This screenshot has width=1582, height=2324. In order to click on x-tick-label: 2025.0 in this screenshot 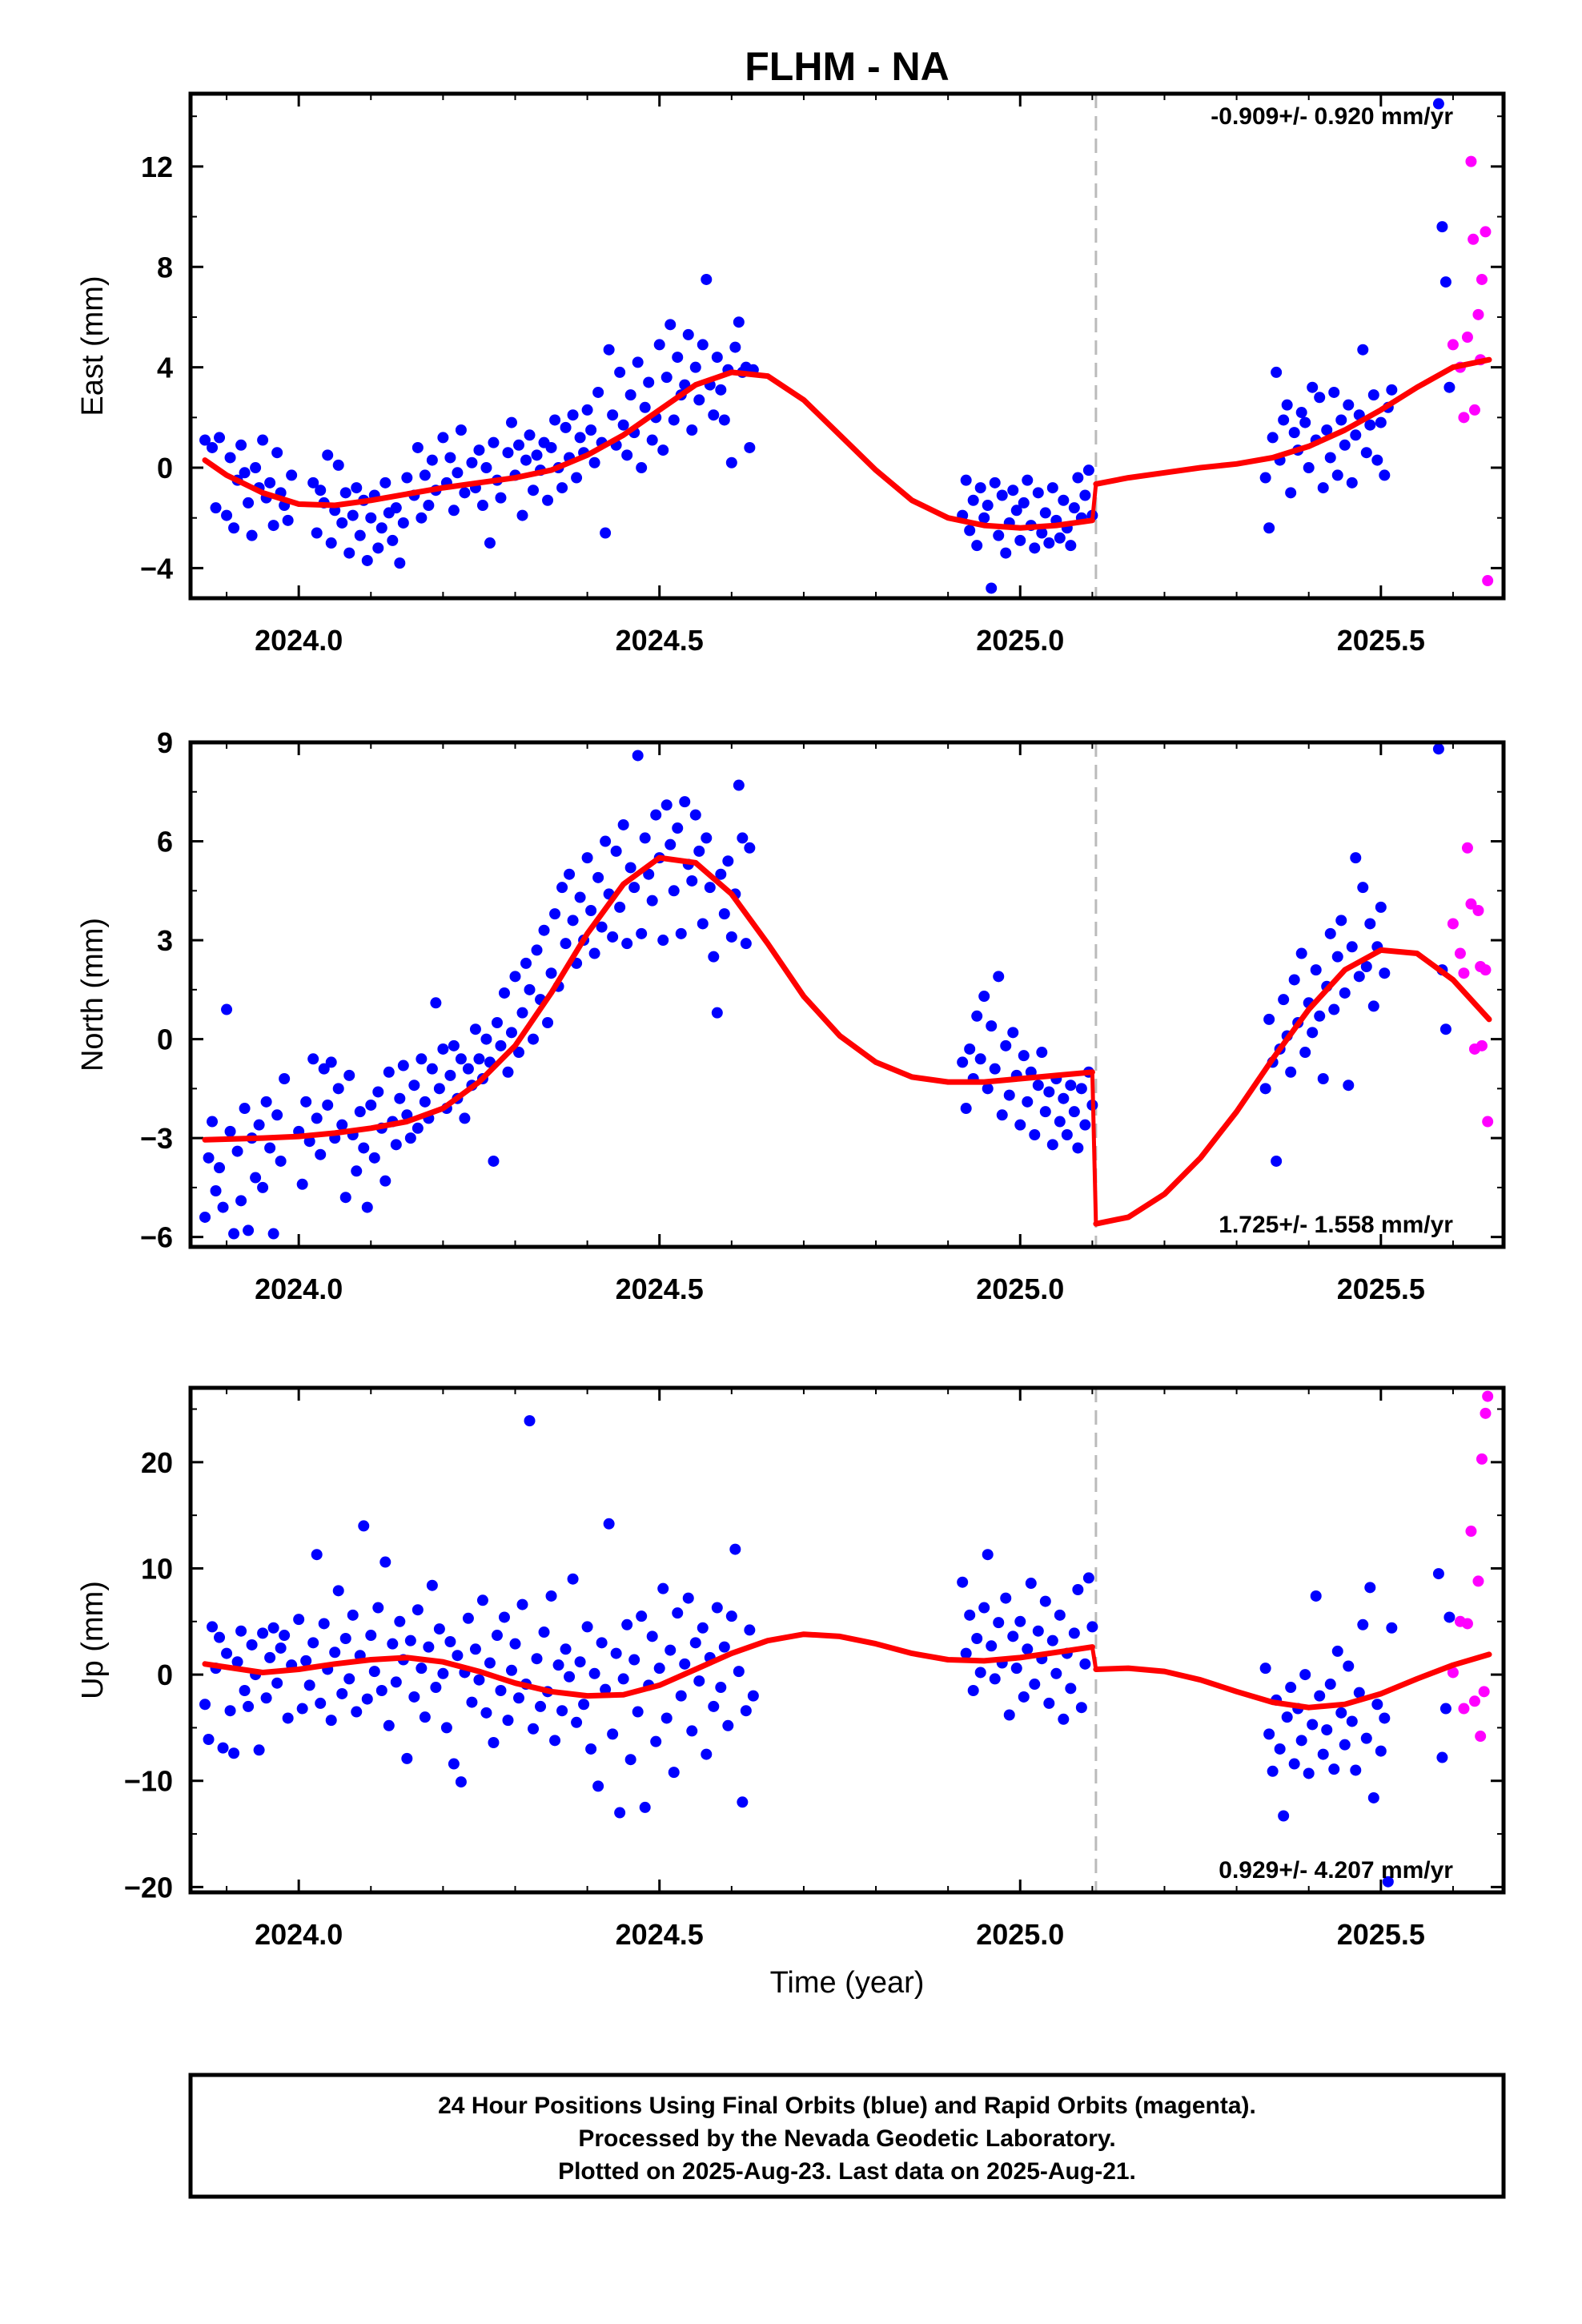, I will do `click(1020, 1934)`.